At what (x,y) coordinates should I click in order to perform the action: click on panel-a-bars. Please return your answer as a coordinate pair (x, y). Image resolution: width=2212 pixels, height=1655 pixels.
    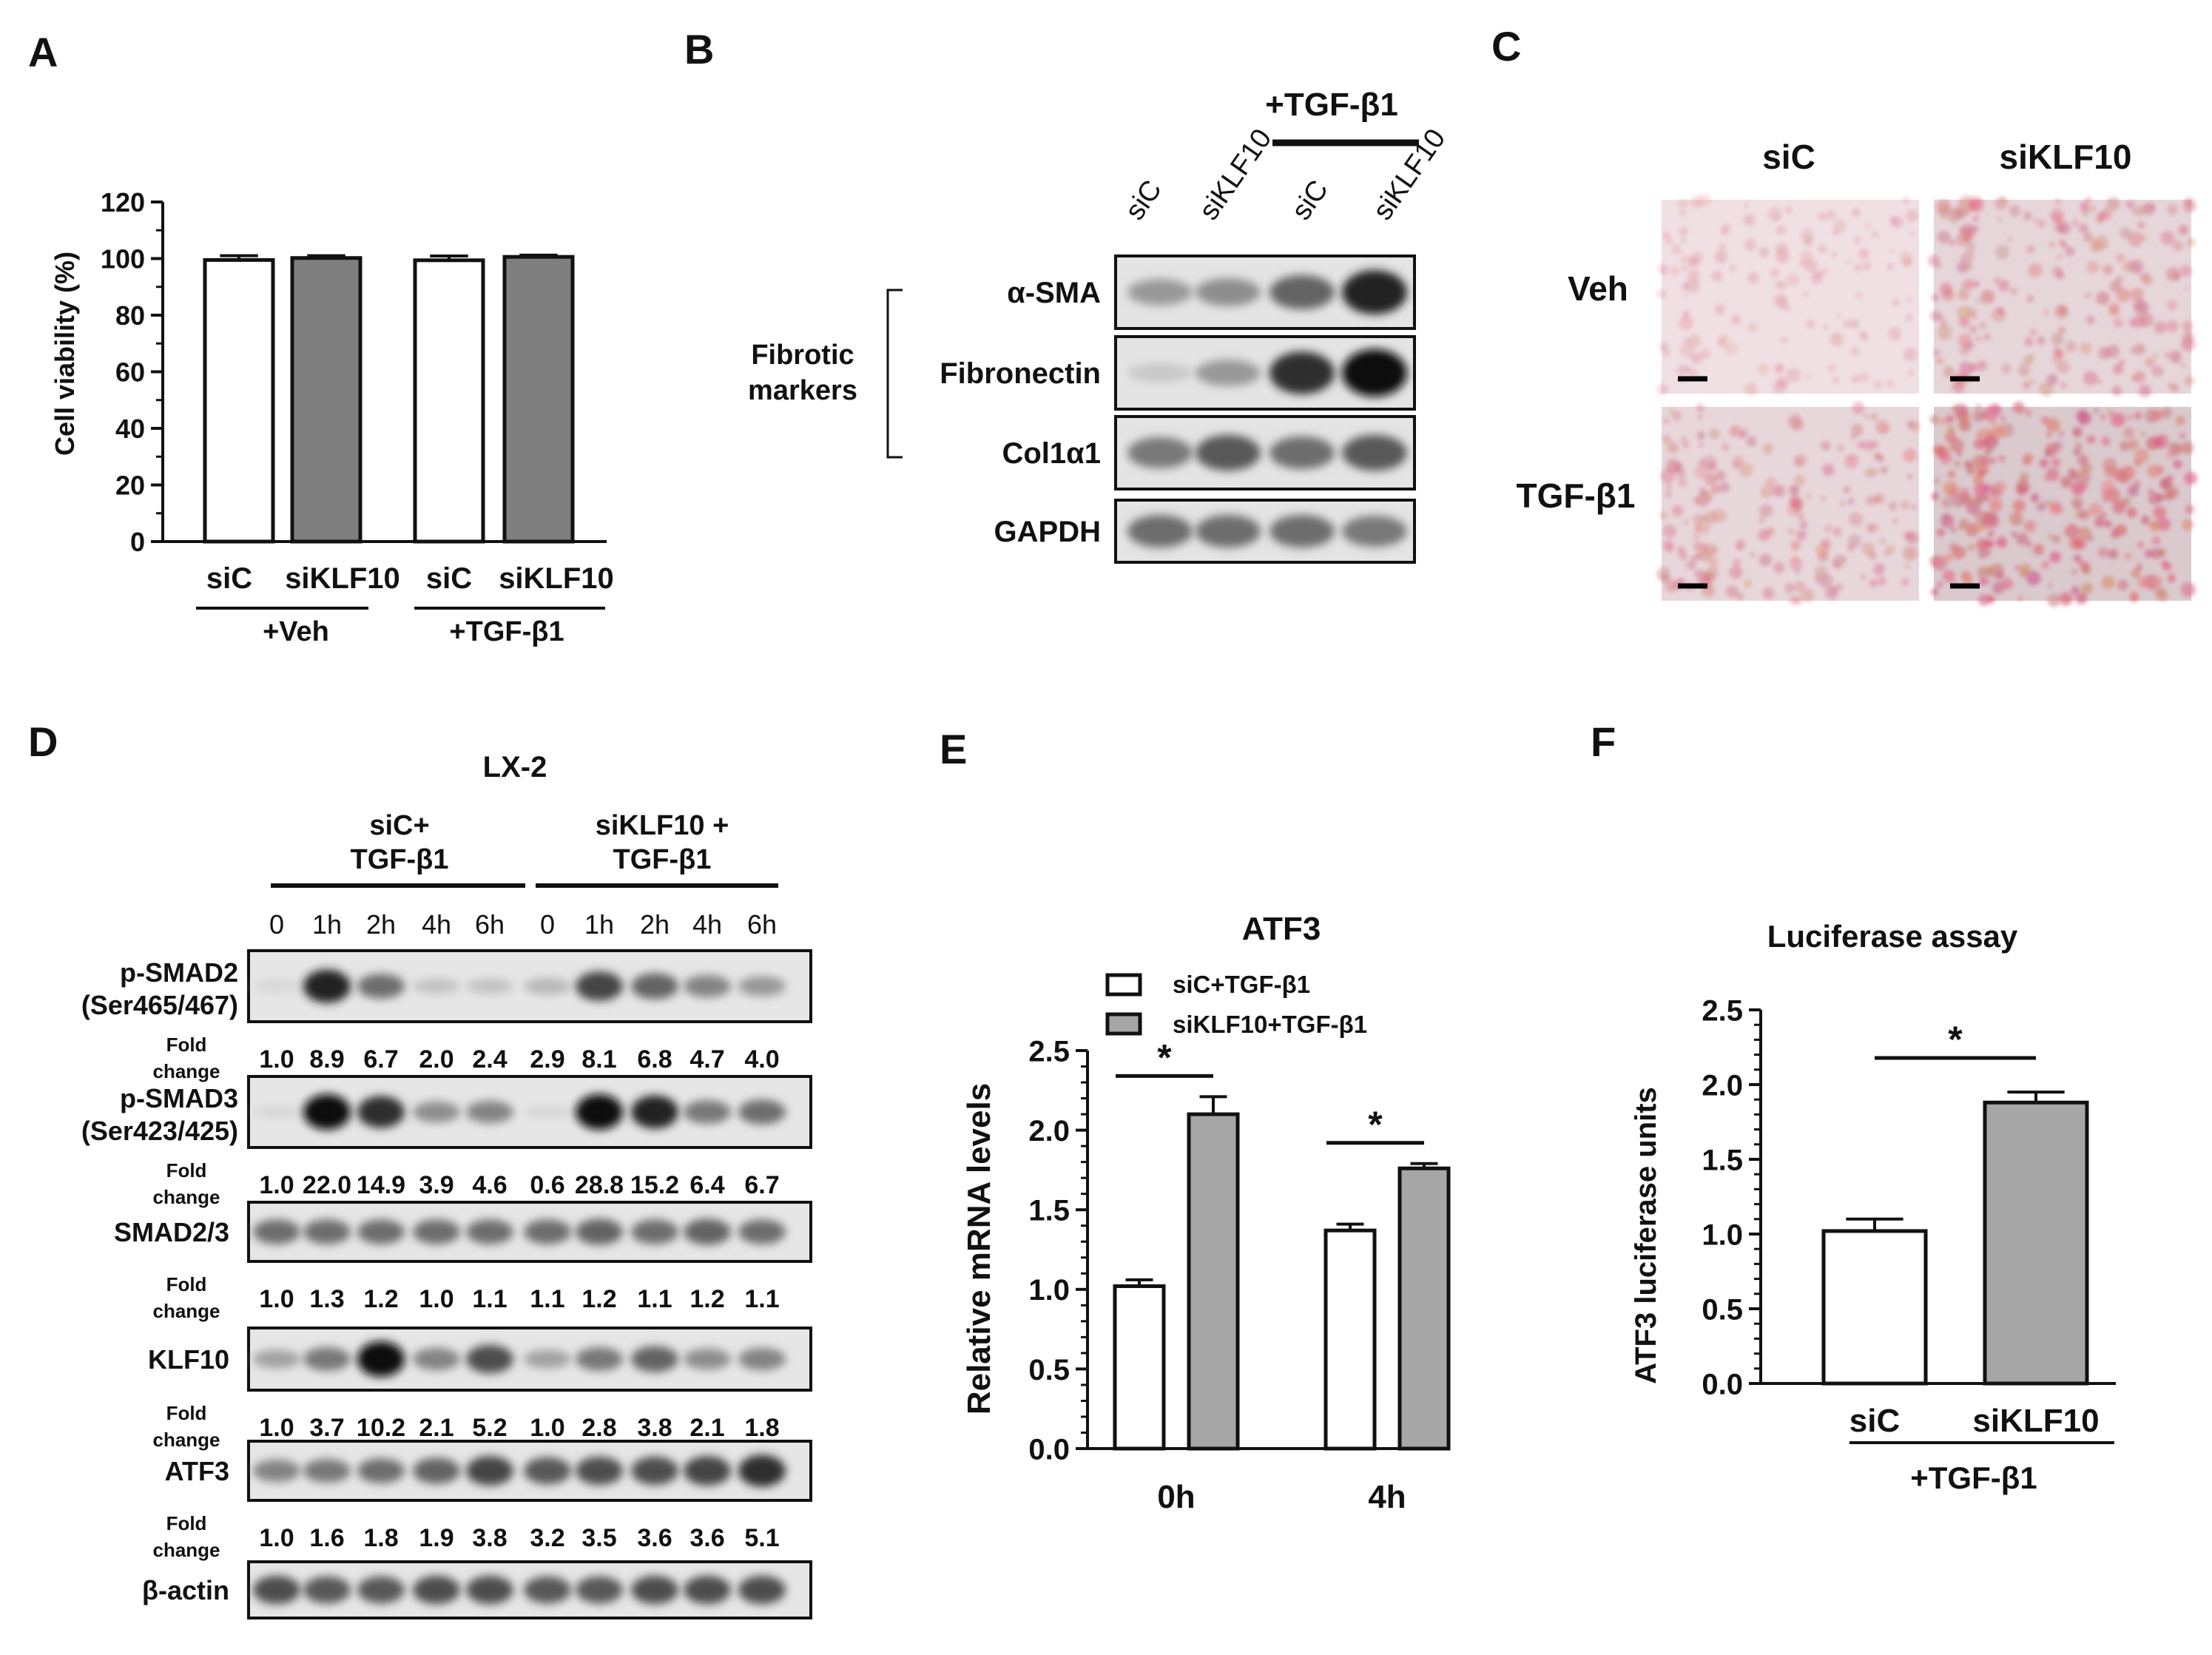
    Looking at the image, I should click on (389, 398).